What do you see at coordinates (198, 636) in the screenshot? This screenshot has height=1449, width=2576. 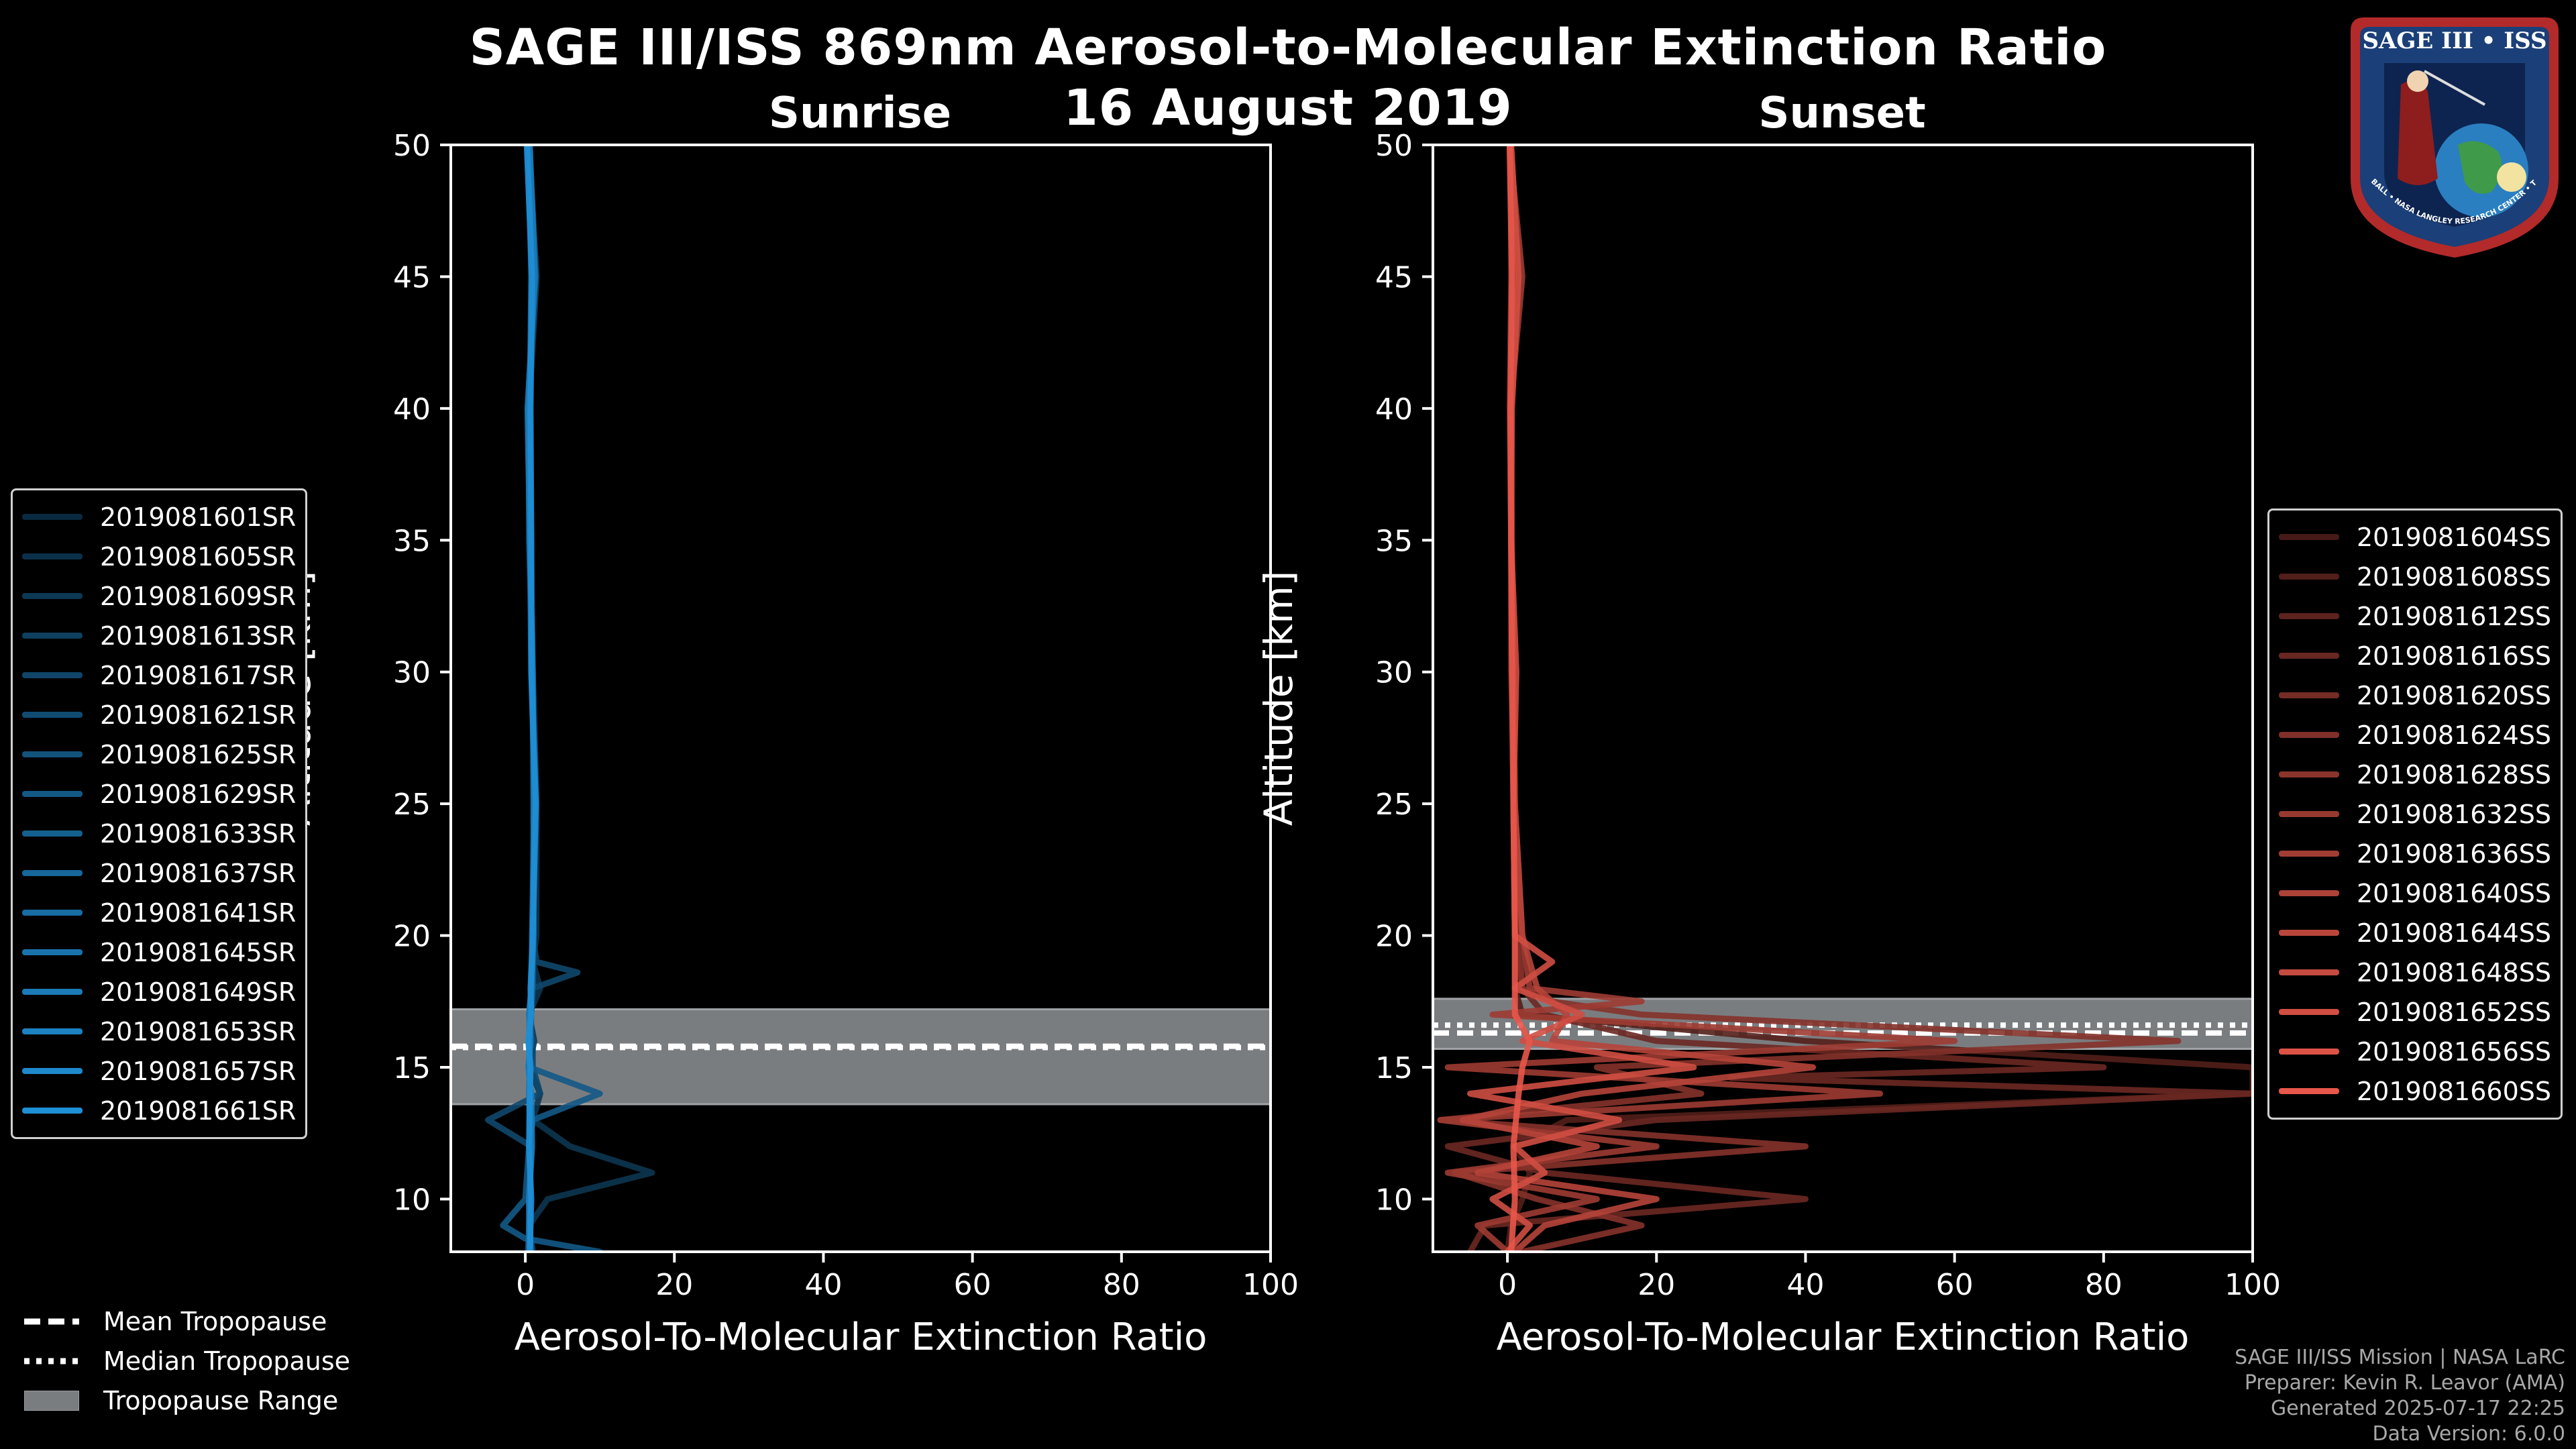 I see `legend-label: 2019081613SR` at bounding box center [198, 636].